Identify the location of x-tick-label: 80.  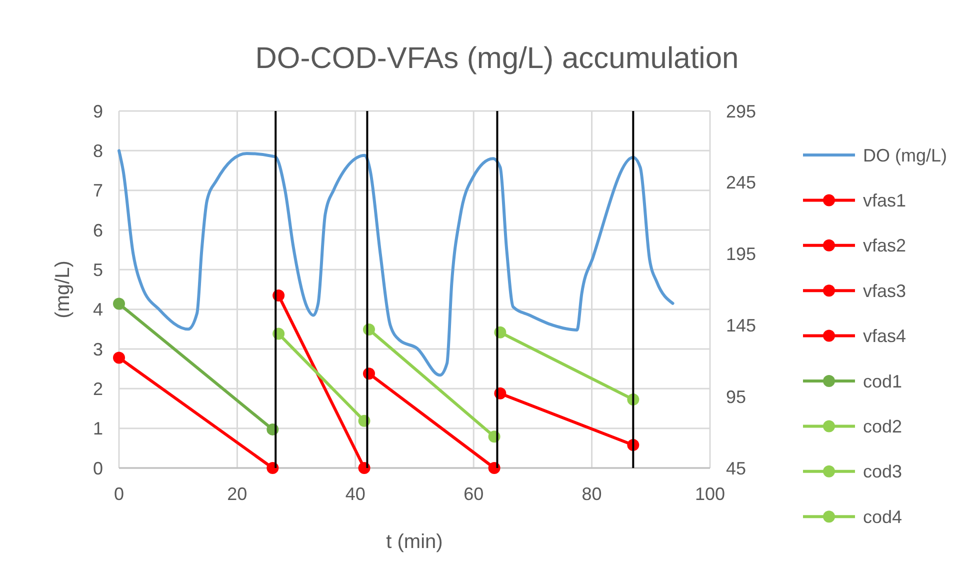
(592, 494).